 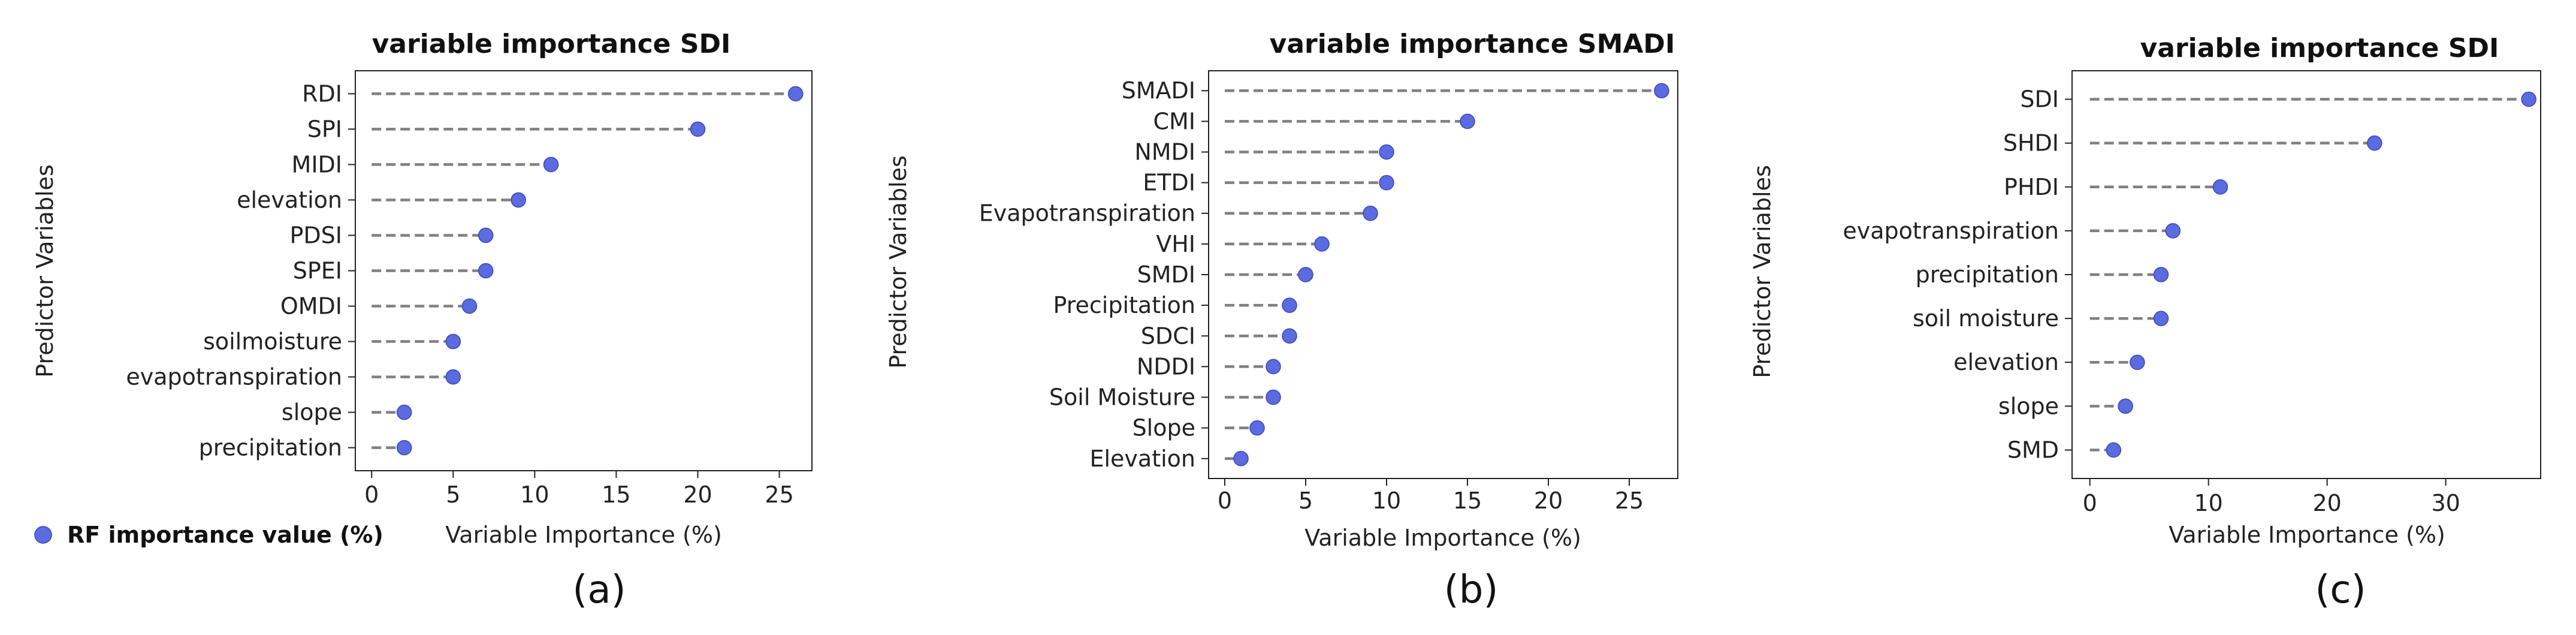 What do you see at coordinates (322, 93) in the screenshot?
I see `y-tick-label: RDI` at bounding box center [322, 93].